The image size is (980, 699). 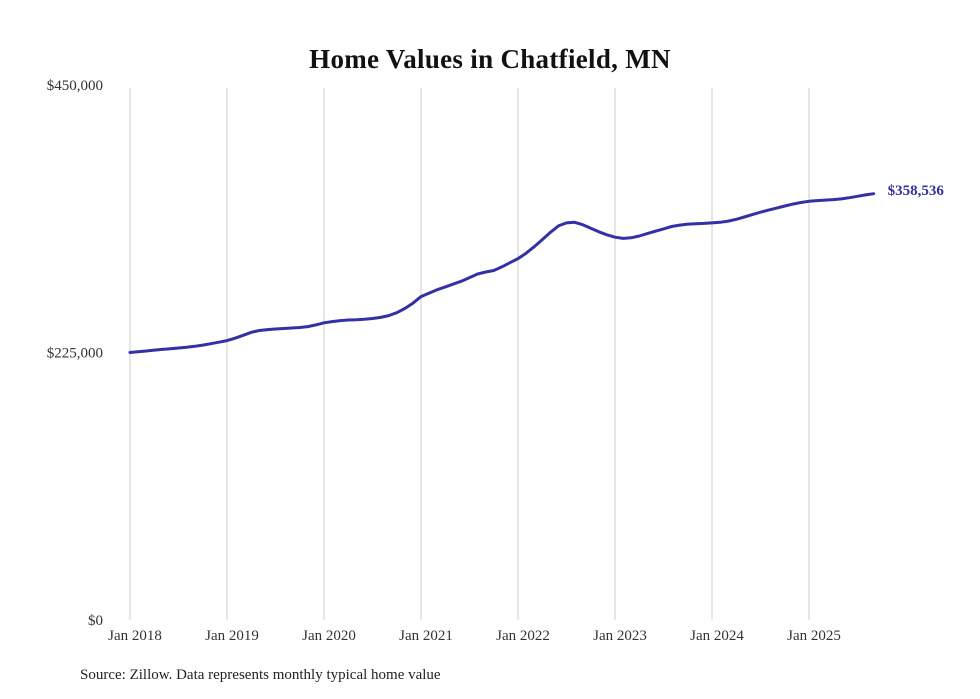 What do you see at coordinates (75, 86) in the screenshot?
I see `y-axis-tick-label: $450,000` at bounding box center [75, 86].